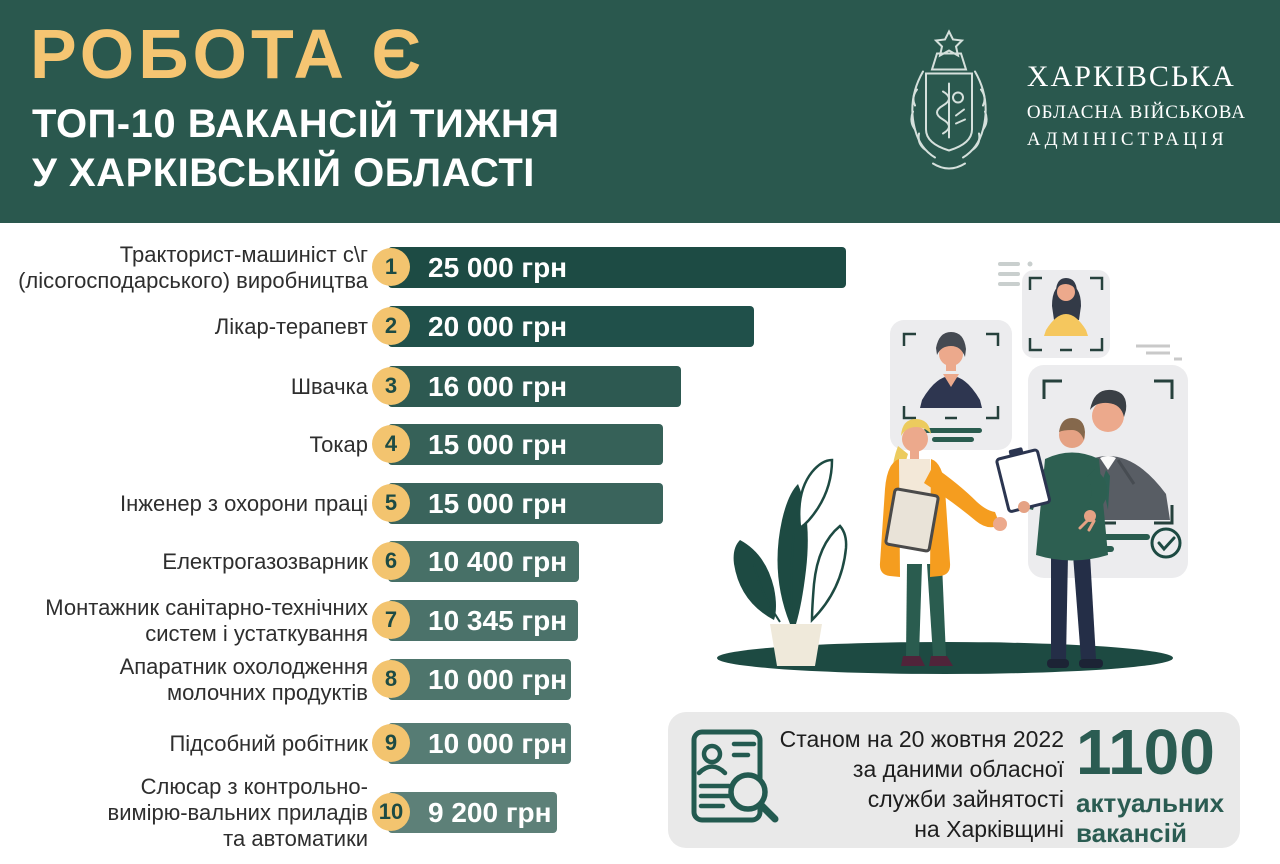  I want to click on woman-hair, so click(916, 427).